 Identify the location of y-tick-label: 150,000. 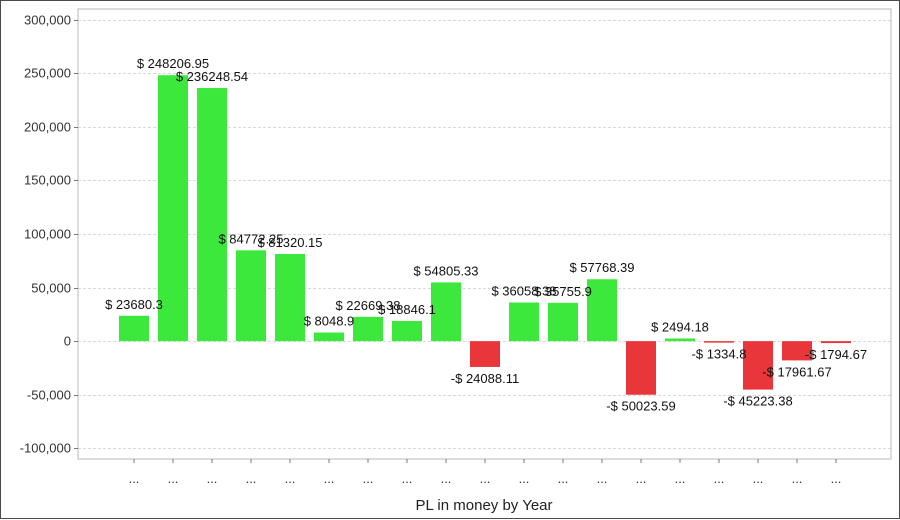
(47, 180).